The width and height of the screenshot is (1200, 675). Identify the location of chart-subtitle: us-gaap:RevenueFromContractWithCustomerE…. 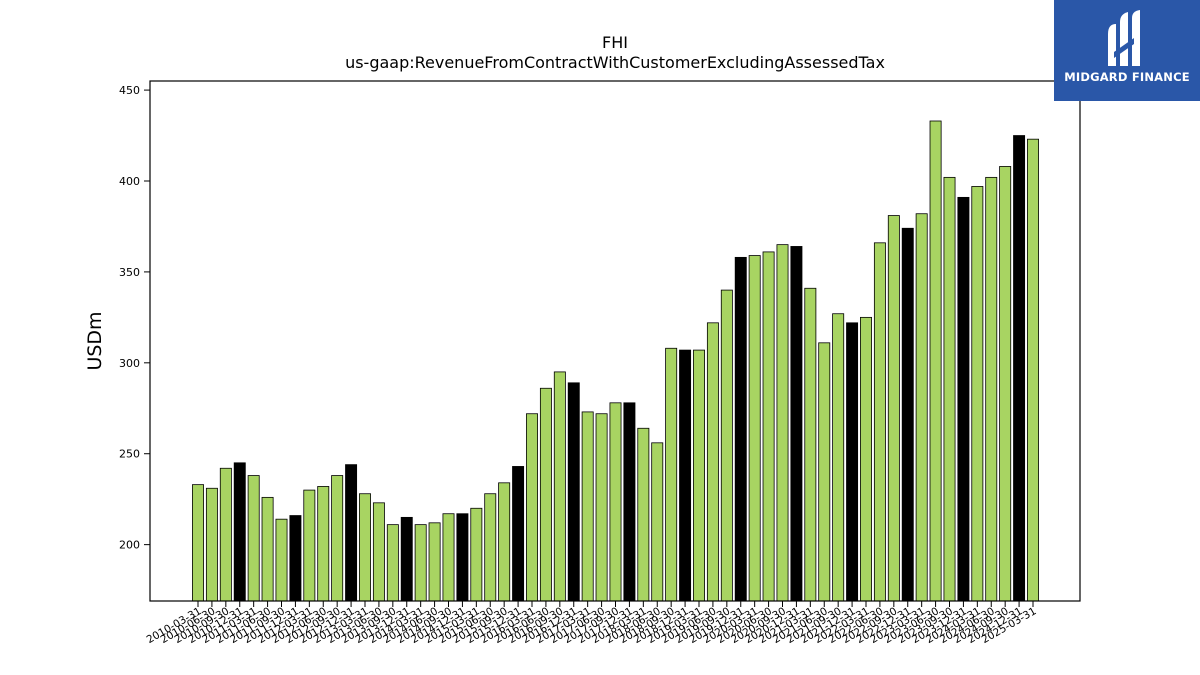
(615, 62).